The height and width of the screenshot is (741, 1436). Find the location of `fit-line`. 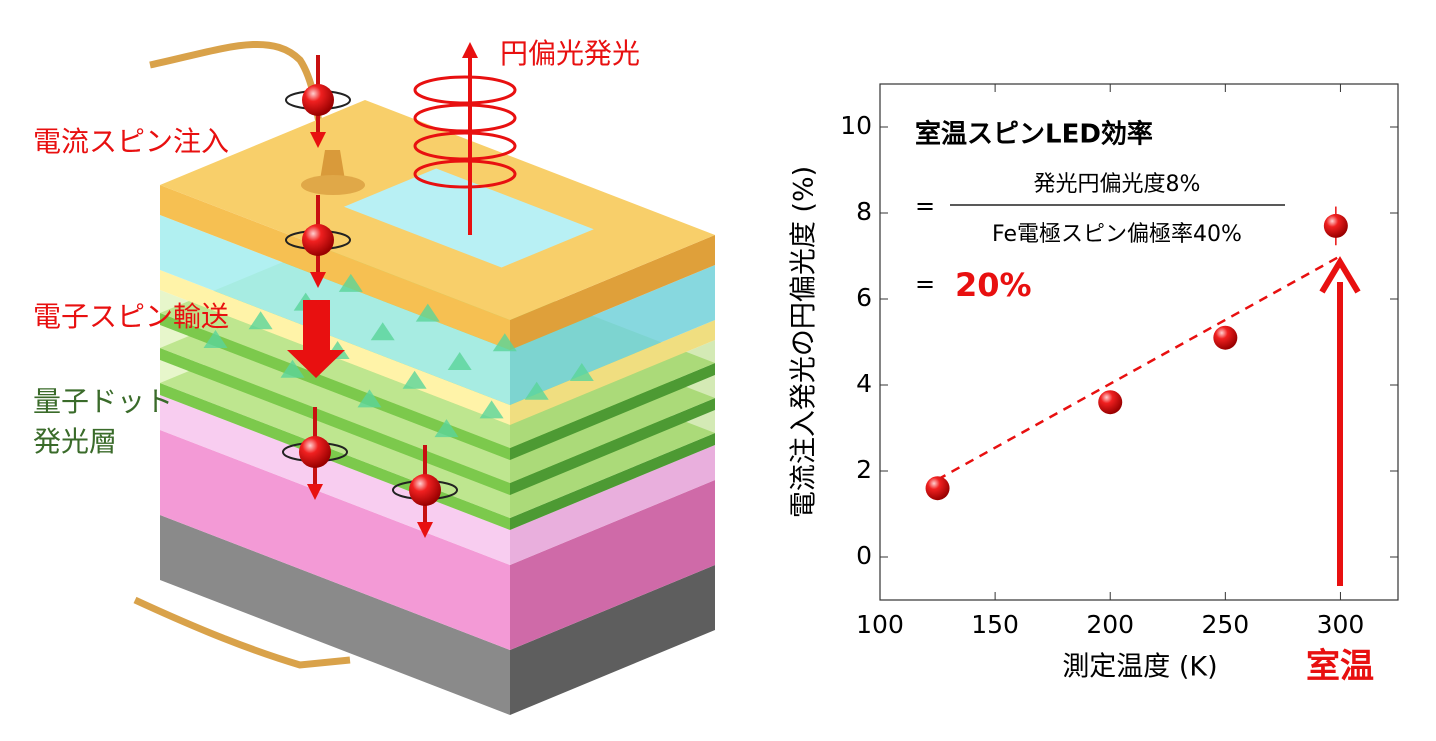

fit-line is located at coordinates (1139, 367).